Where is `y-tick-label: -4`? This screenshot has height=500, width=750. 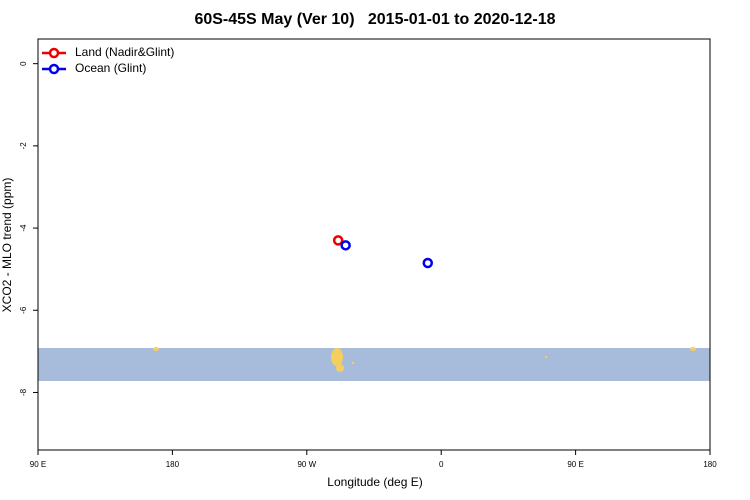 y-tick-label: -4 is located at coordinates (23, 228).